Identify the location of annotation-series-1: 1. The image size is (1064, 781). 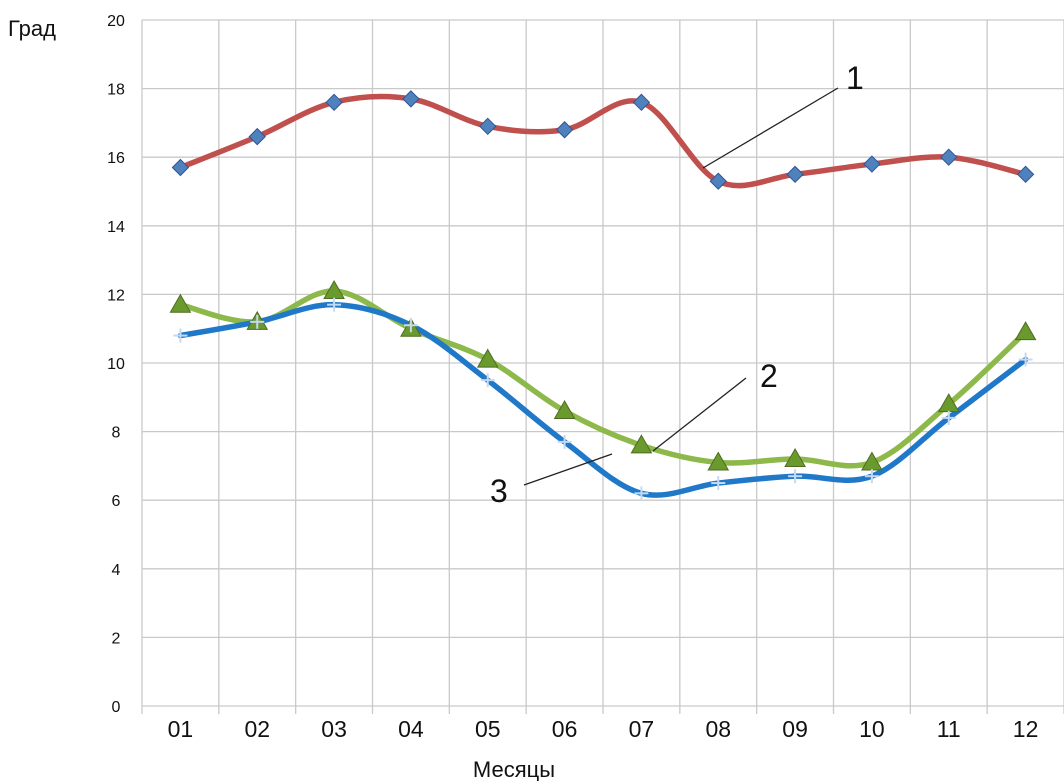
(783, 114).